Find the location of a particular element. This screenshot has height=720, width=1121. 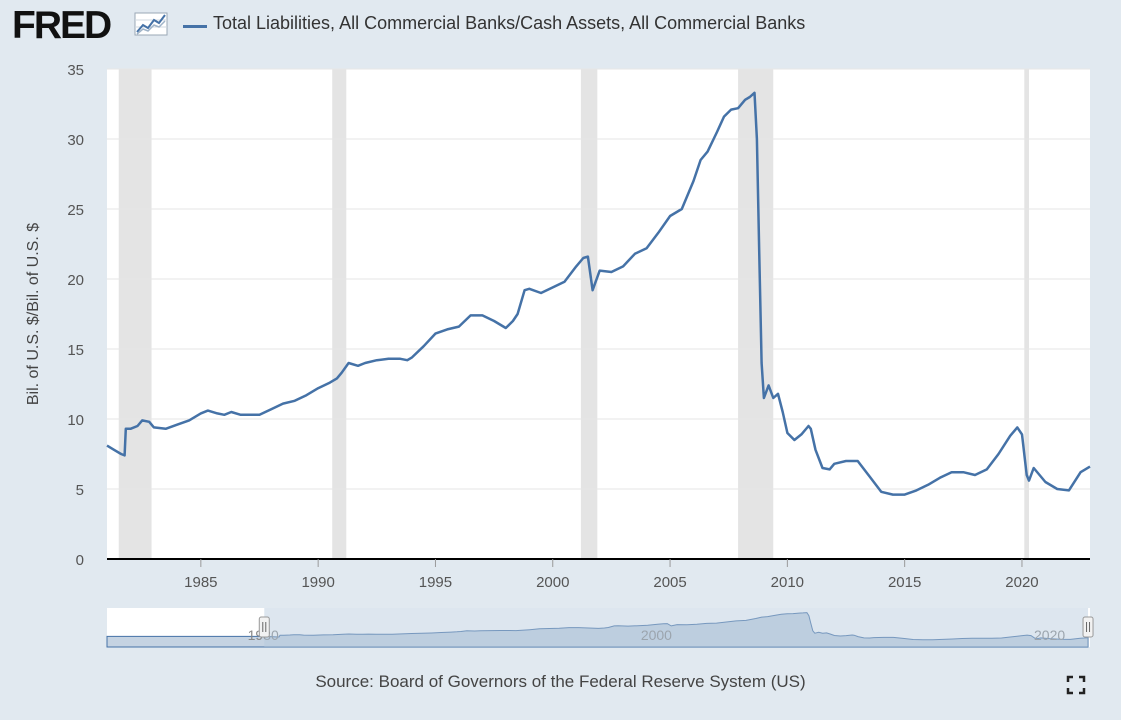

y-tick-label-35: 35 is located at coordinates (75, 70).